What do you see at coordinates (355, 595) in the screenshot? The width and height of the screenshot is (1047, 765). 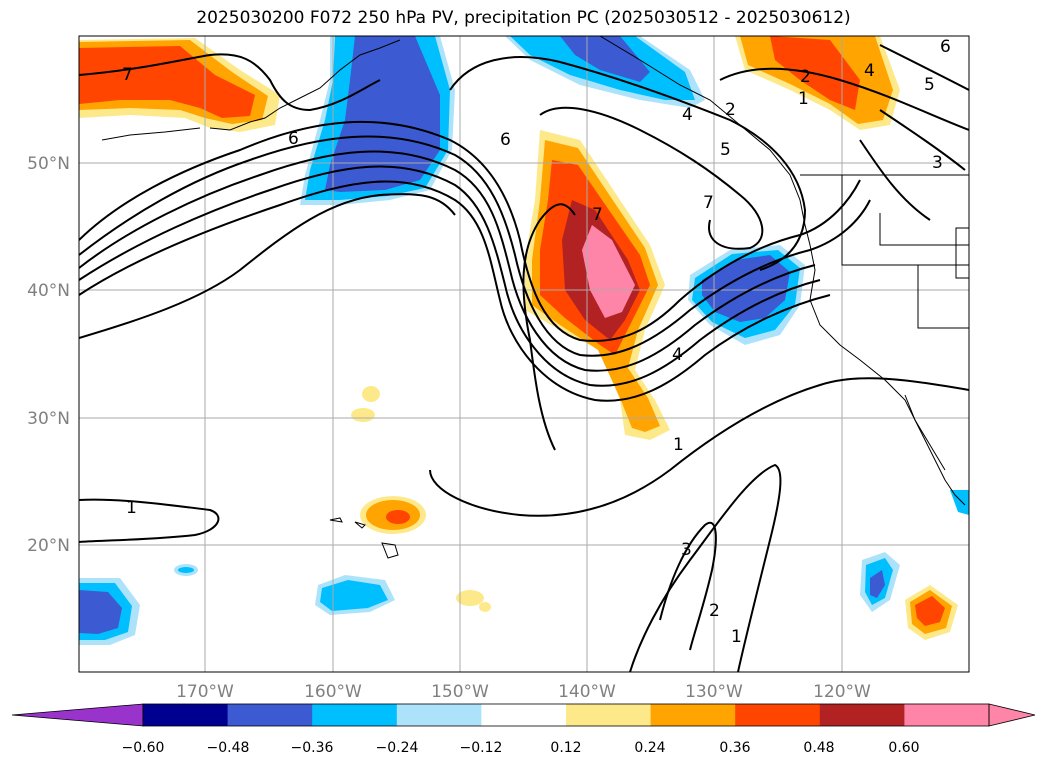 I see `precip-anomaly-south-central` at bounding box center [355, 595].